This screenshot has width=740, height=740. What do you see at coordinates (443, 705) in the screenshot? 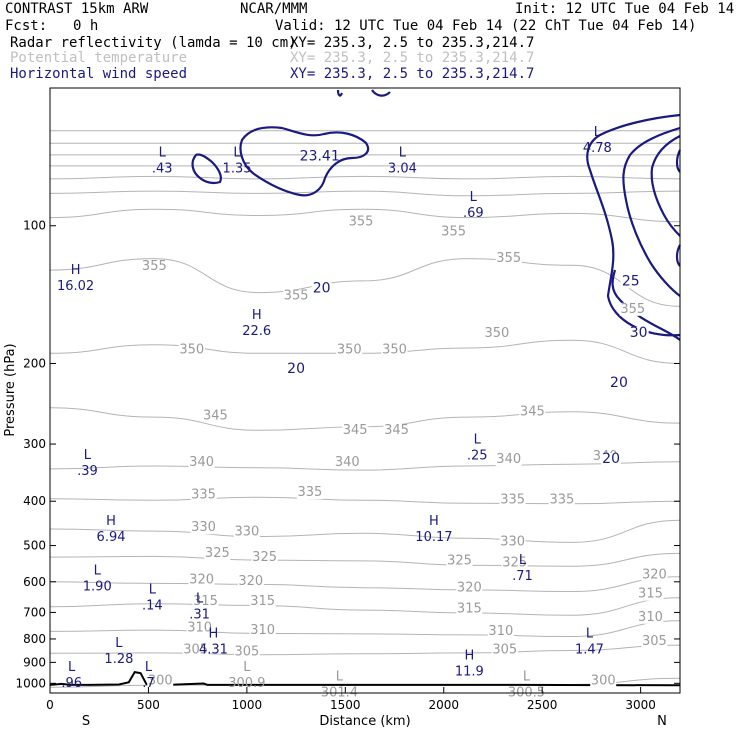
I see `x-tick-label: 2000` at bounding box center [443, 705].